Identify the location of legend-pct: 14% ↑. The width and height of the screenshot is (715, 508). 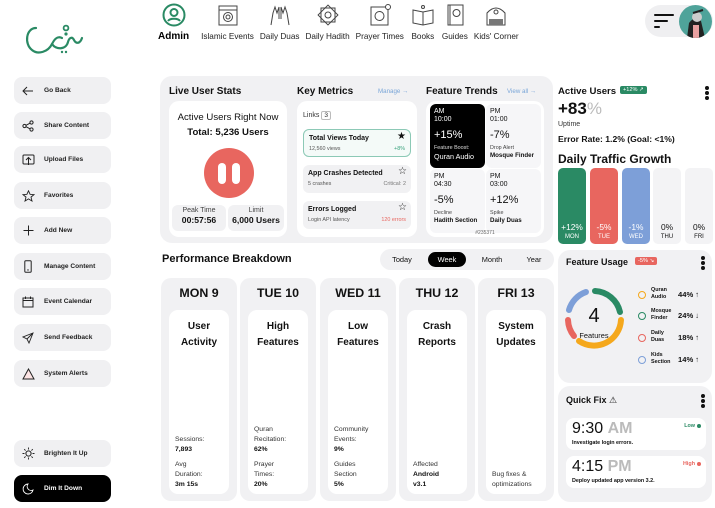
(689, 359).